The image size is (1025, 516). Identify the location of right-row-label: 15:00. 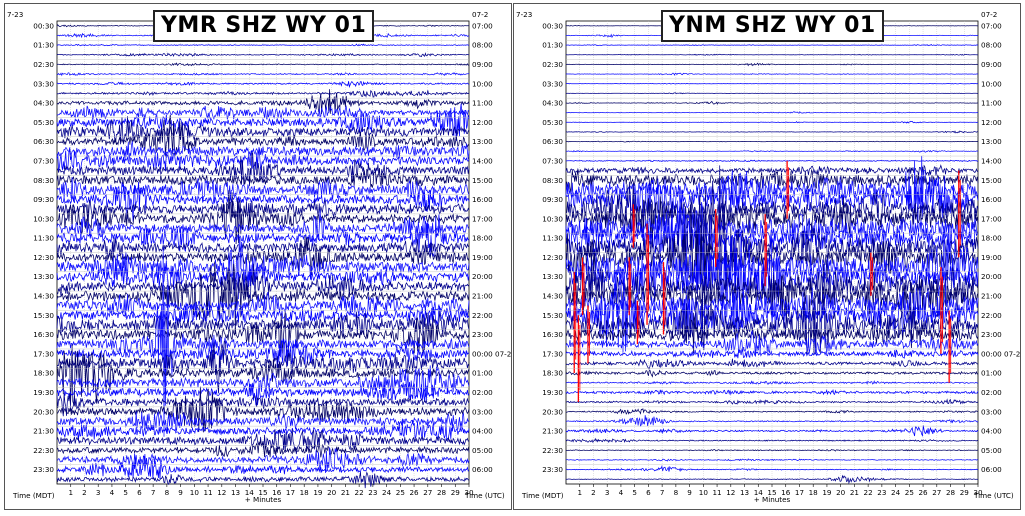
(482, 180).